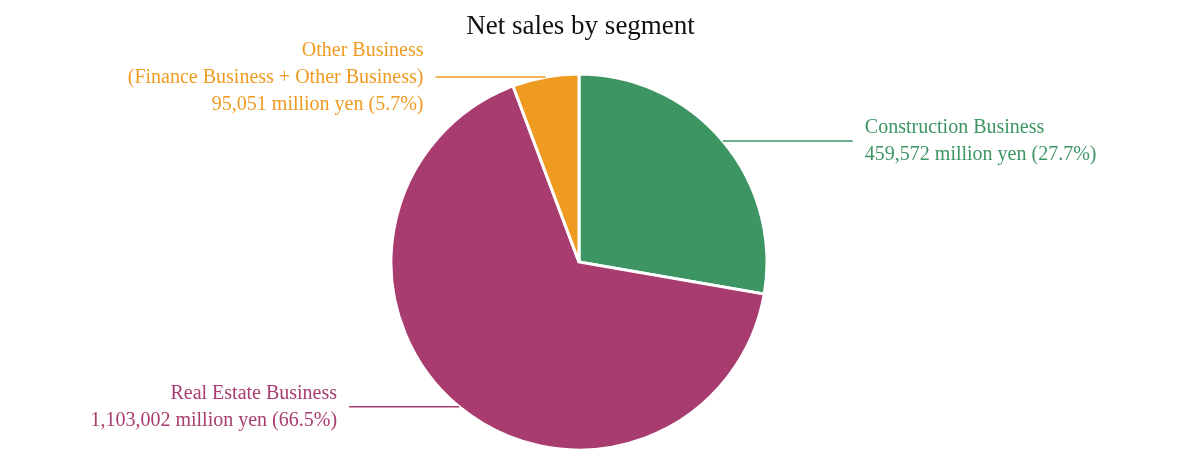 This screenshot has width=1181, height=455. What do you see at coordinates (581, 25) in the screenshot?
I see `chart-title: Net sales by segment` at bounding box center [581, 25].